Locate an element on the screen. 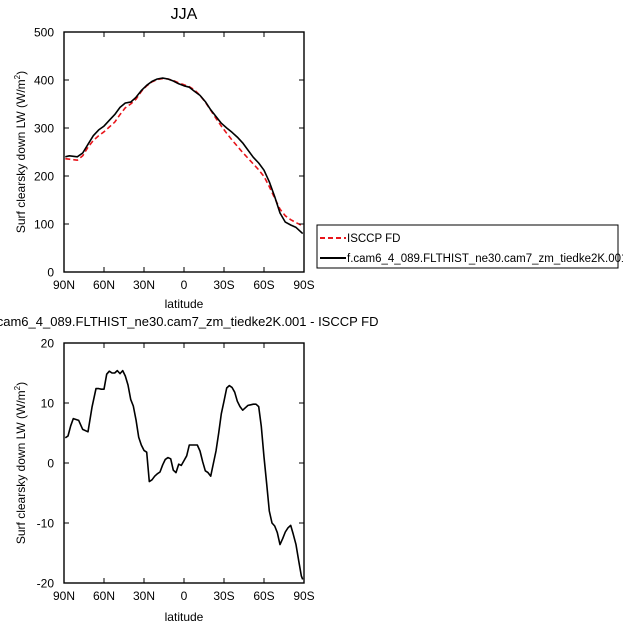 This screenshot has height=627, width=623. bottom-ylabel-close: ) is located at coordinates (21, 384).